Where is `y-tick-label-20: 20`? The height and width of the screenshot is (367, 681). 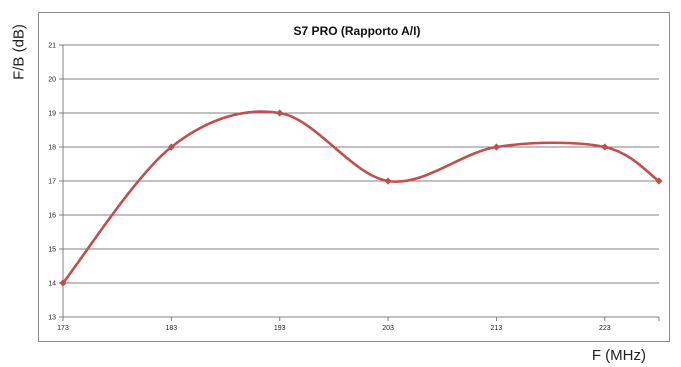 y-tick-label-20: 20 is located at coordinates (52, 80).